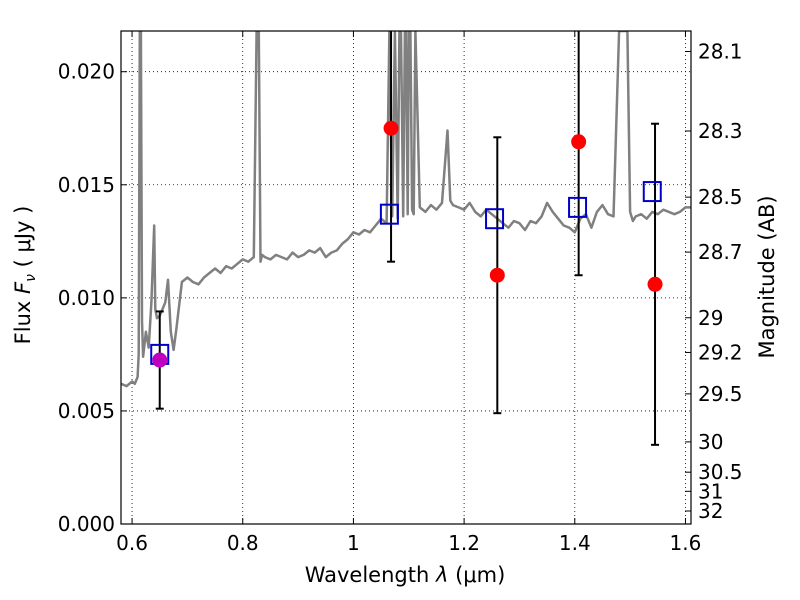 The width and height of the screenshot is (800, 600). I want to click on x-tick-label: 1, so click(353, 543).